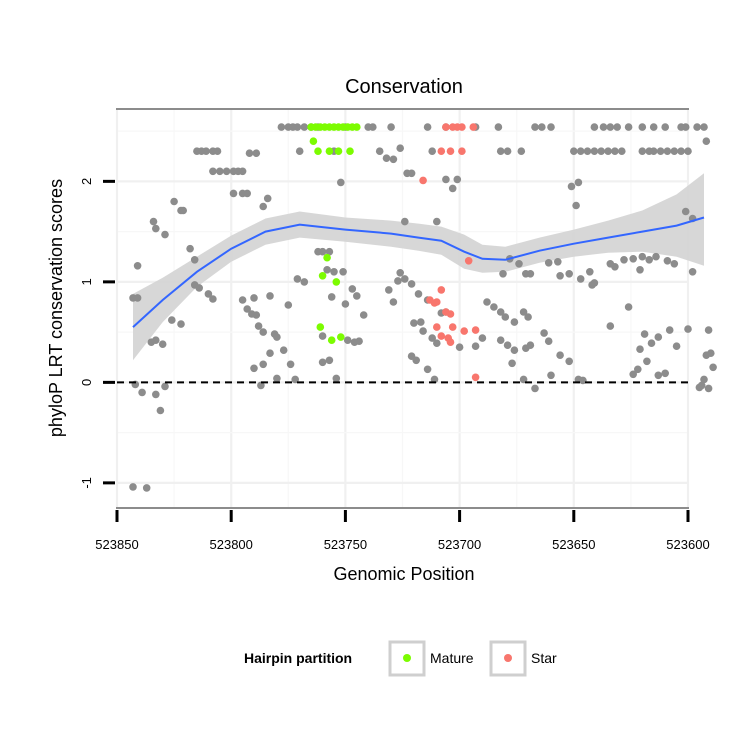 This screenshot has height=750, width=750. I want to click on x-tick-label: 523650, so click(573, 544).